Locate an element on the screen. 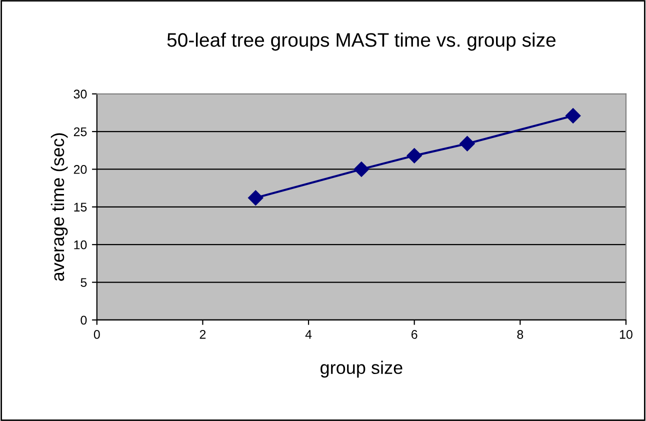 The image size is (646, 421). x-tick-label: 8 is located at coordinates (520, 334).